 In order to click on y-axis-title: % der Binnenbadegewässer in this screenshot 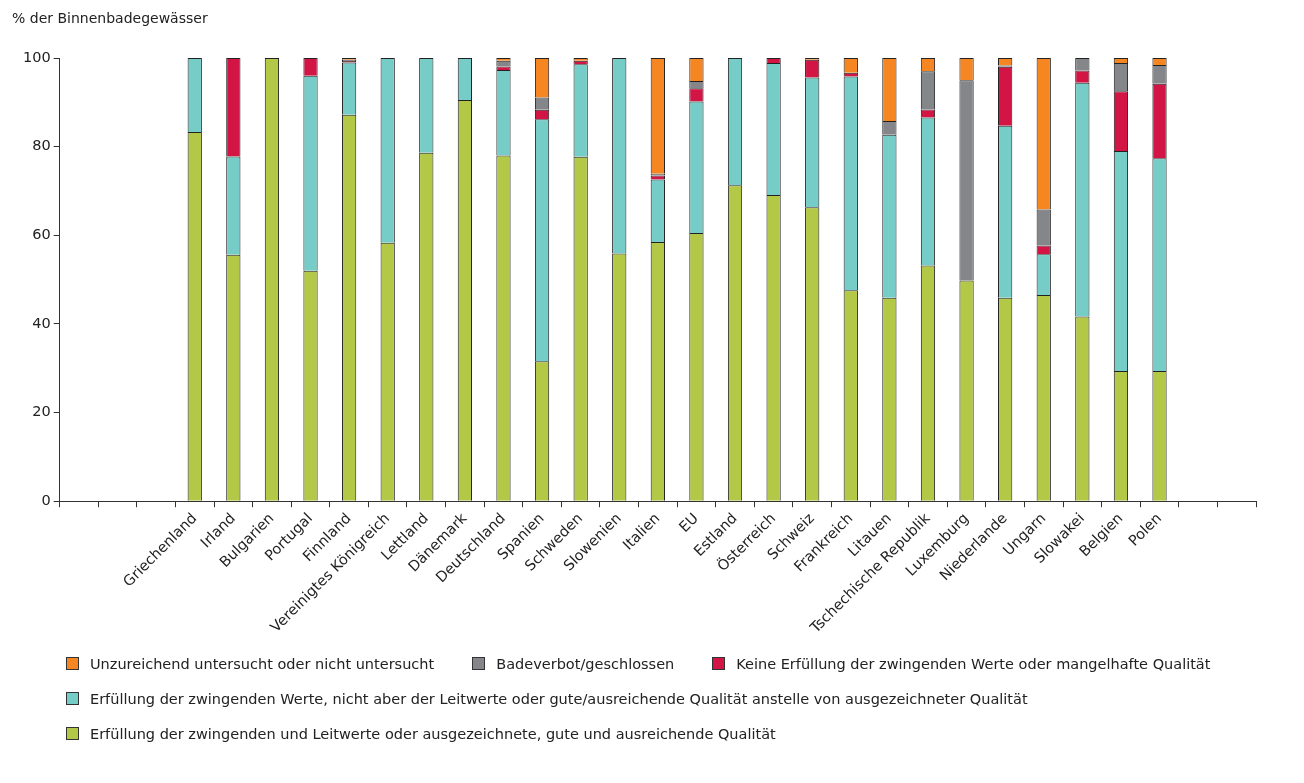, I will do `click(110, 18)`.